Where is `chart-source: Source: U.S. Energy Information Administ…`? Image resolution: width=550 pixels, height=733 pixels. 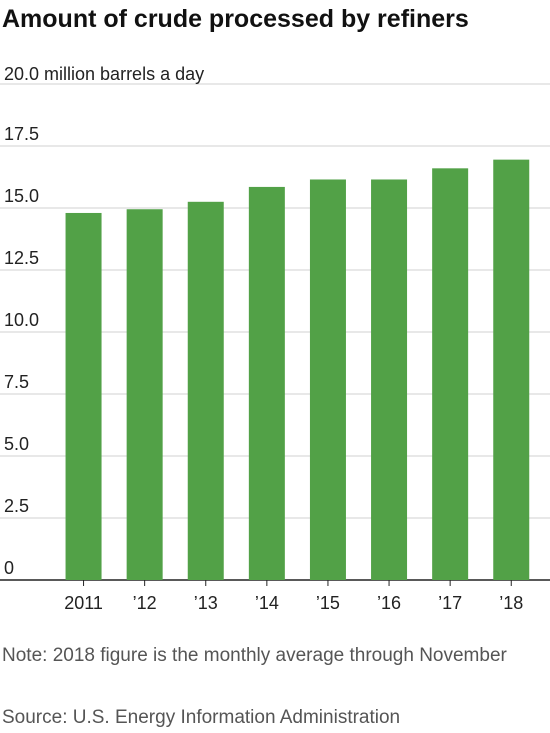 chart-source: Source: U.S. Energy Information Administ… is located at coordinates (201, 717).